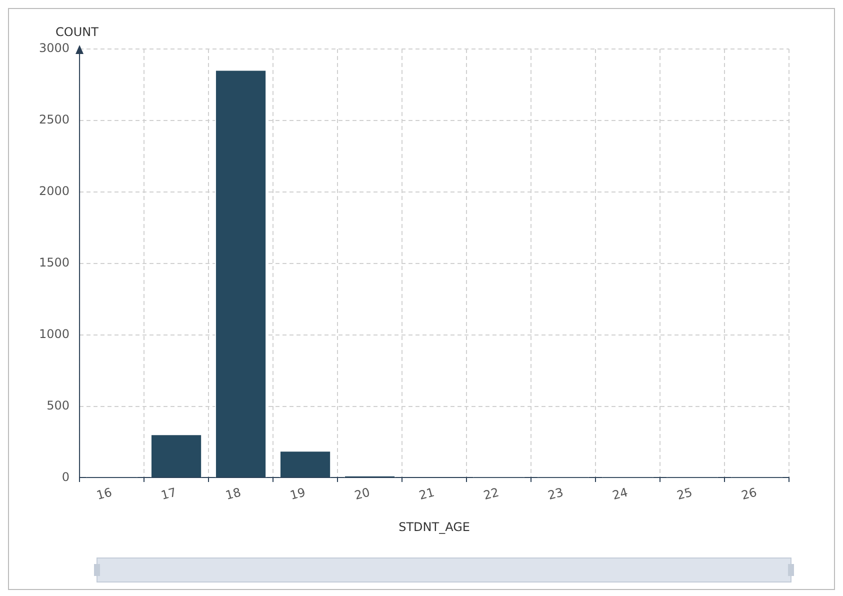 The height and width of the screenshot is (596, 843). I want to click on x-tick-label: 20, so click(362, 494).